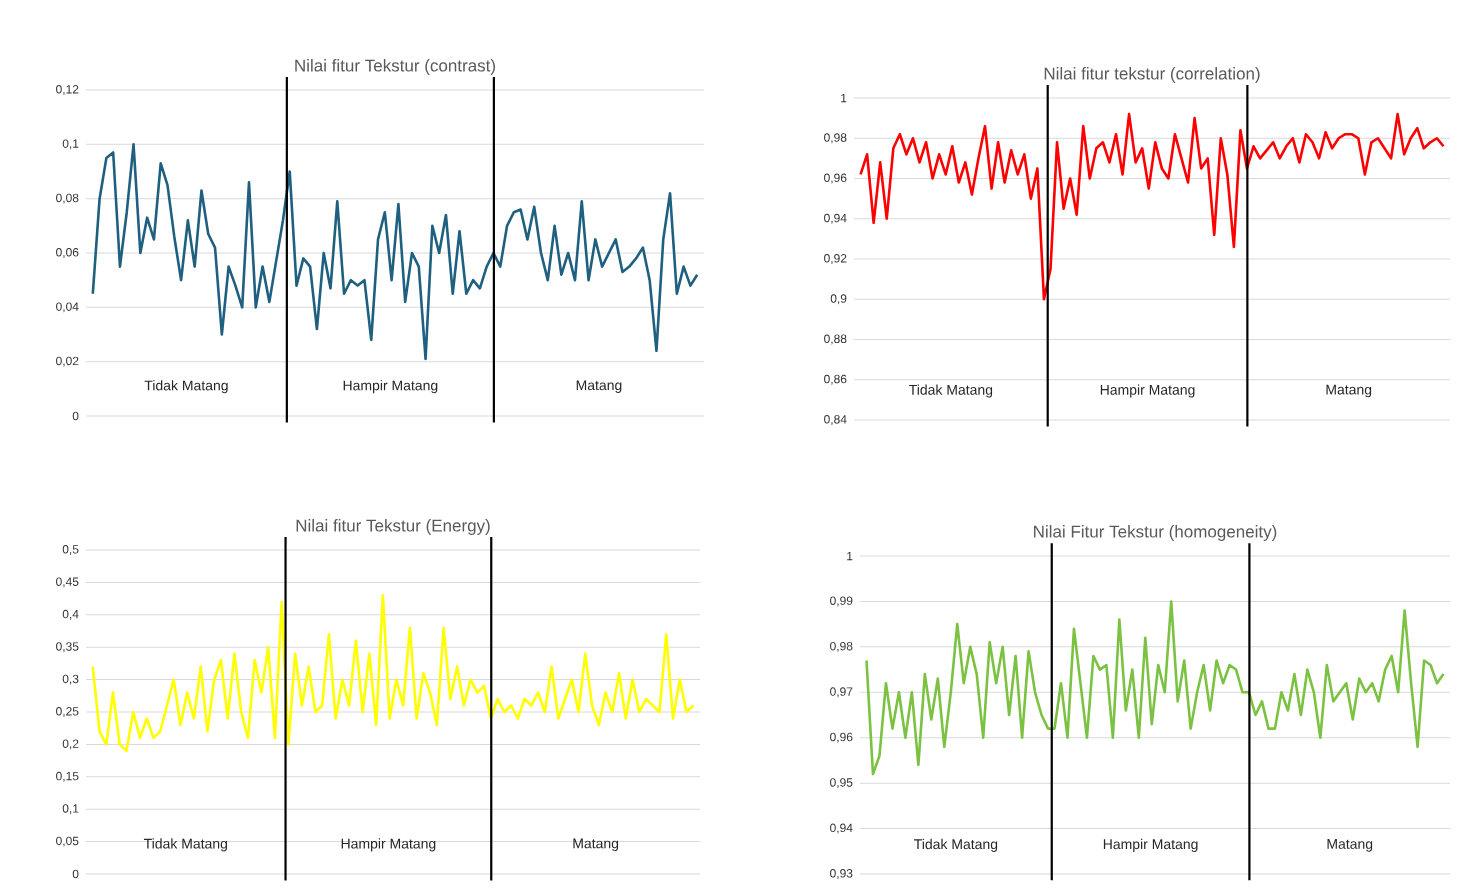 This screenshot has height=890, width=1460. What do you see at coordinates (1155, 533) in the screenshot?
I see `chart-title: Nilai Fitur Tekstur (homogeneity)` at bounding box center [1155, 533].